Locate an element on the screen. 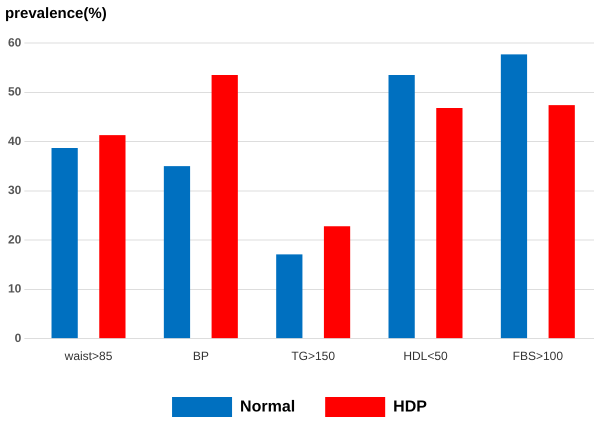 The image size is (614, 437). y-tick-label: 10 is located at coordinates (15, 289).